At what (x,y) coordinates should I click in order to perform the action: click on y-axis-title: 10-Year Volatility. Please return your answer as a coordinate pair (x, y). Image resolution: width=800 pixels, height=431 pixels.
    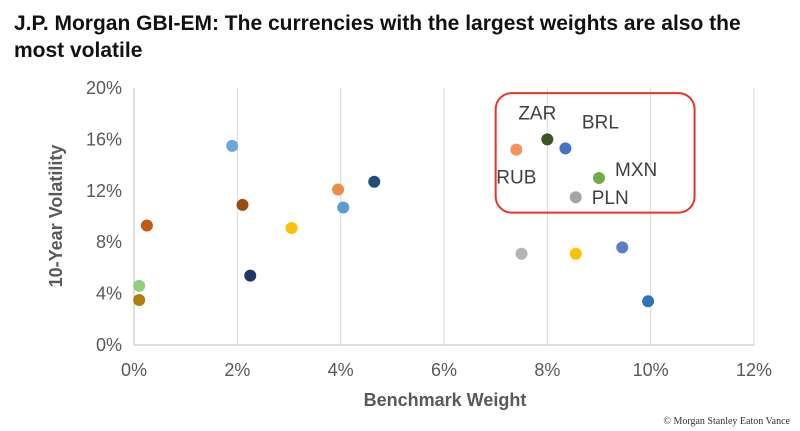
    Looking at the image, I should click on (56, 216).